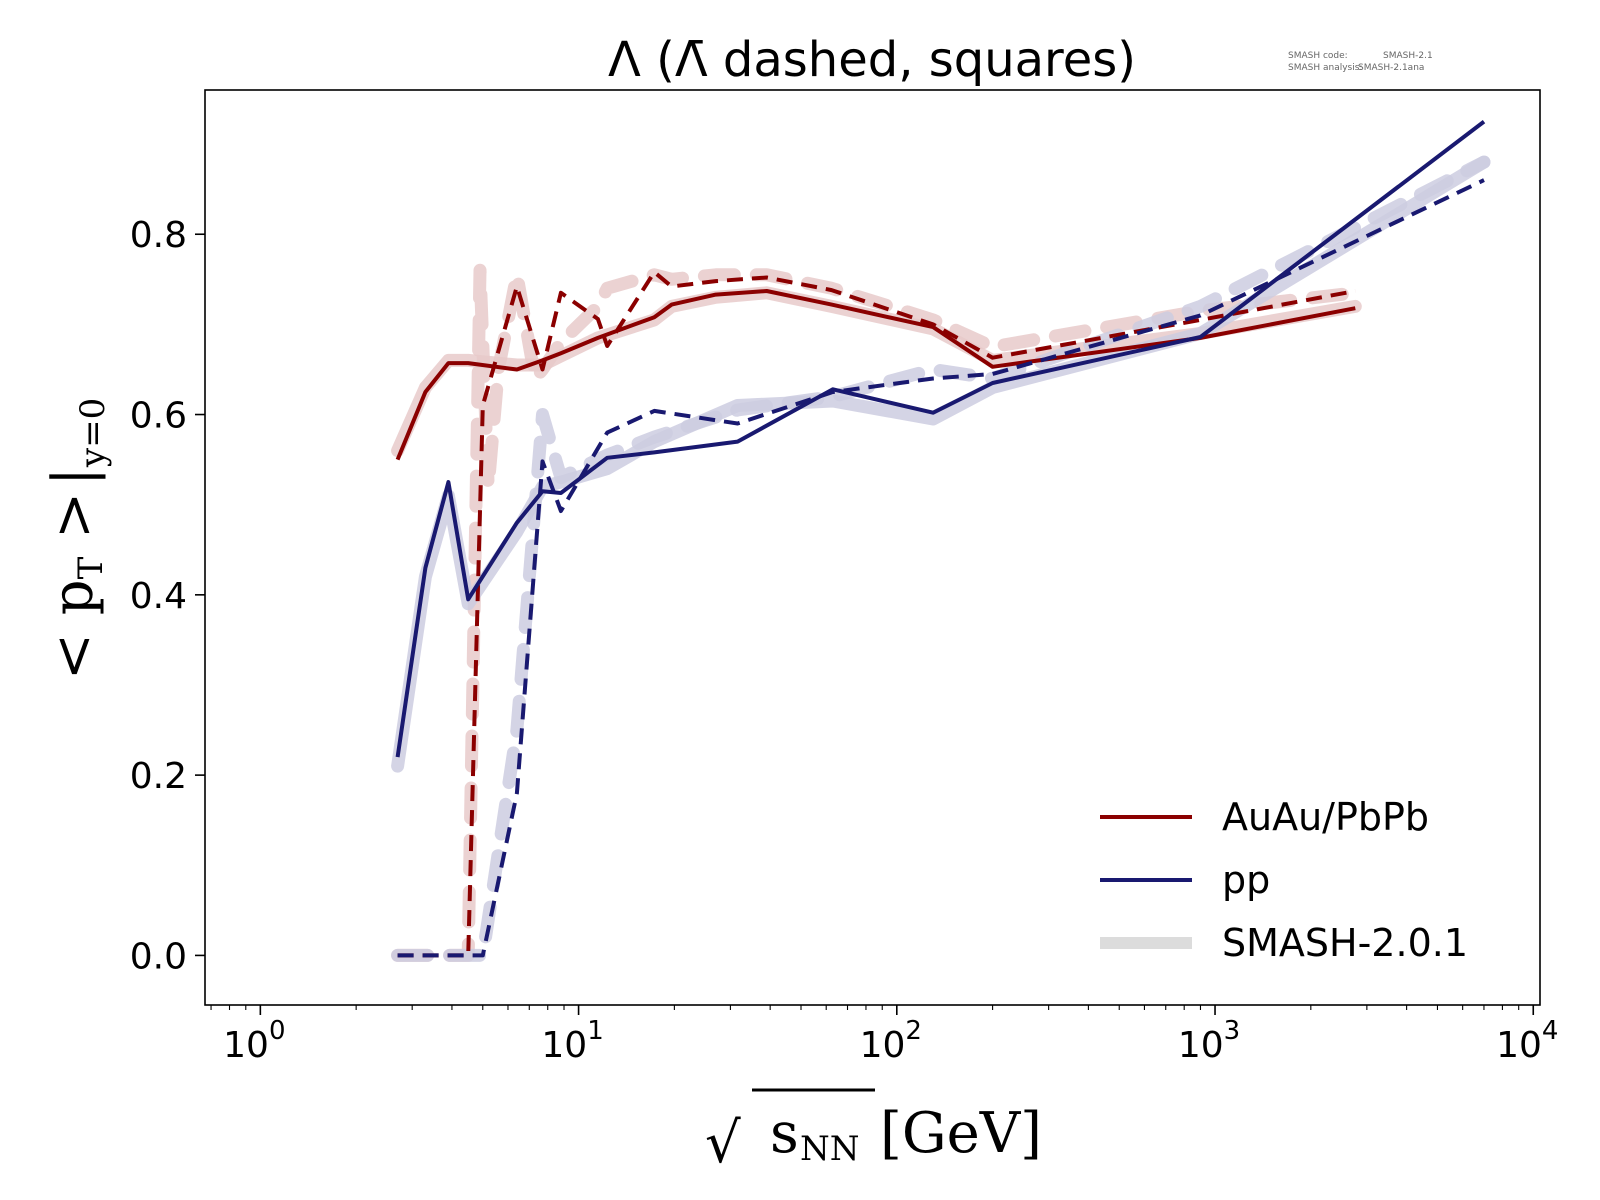  What do you see at coordinates (254, 1041) in the screenshot?
I see `x-tick-label-0: 10⁰` at bounding box center [254, 1041].